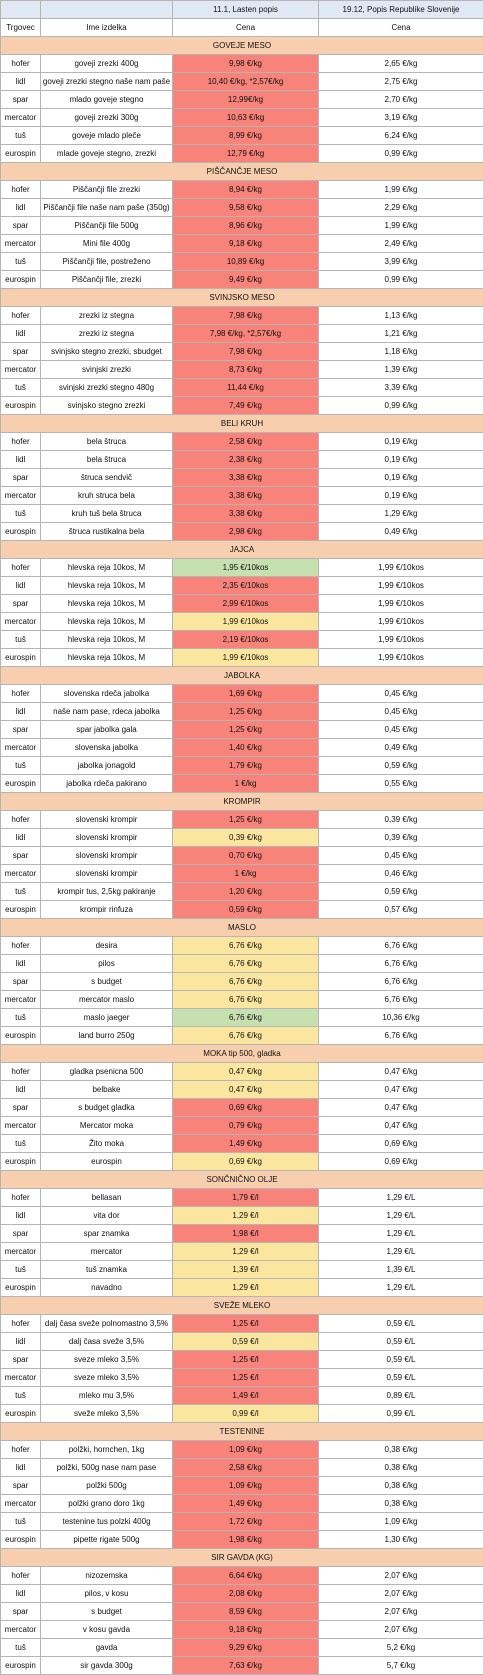 Image resolution: width=483 pixels, height=1675 pixels. I want to click on price-jan-cell: 8,99 €/kg, so click(246, 136).